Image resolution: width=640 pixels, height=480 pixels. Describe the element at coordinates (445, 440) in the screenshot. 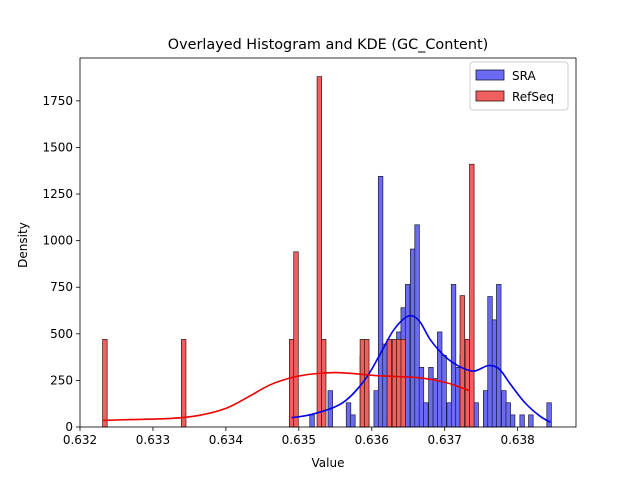

I see `x-tick-label: 0.637` at that location.